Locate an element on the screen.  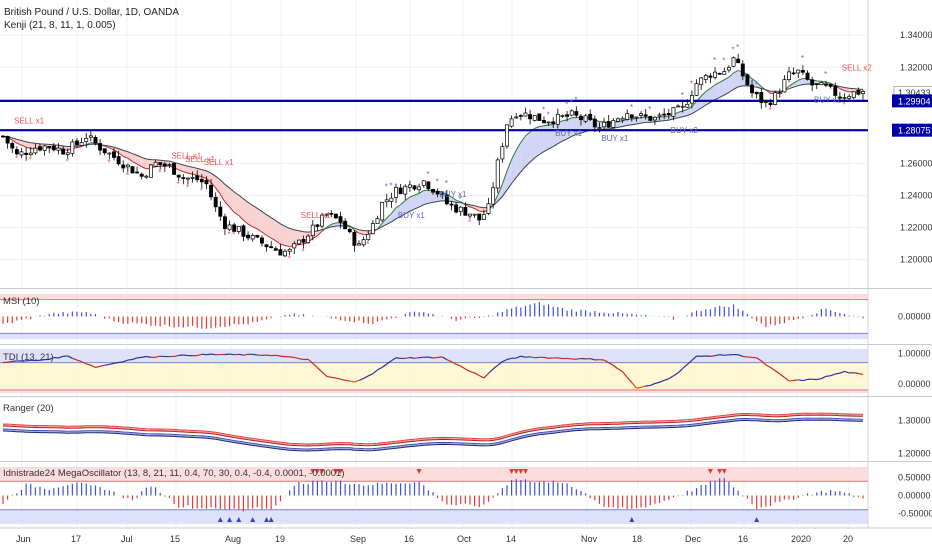
time-axis-tick: Dec is located at coordinates (693, 539).